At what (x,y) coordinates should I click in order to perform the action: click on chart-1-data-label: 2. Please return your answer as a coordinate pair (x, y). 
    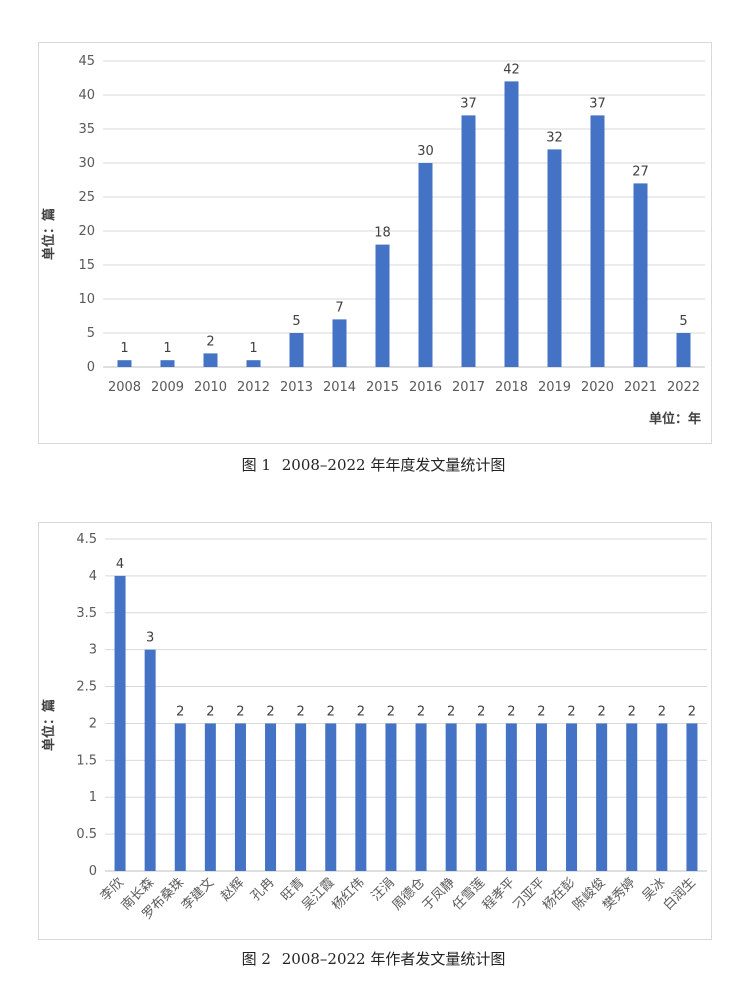
    Looking at the image, I should click on (210, 341).